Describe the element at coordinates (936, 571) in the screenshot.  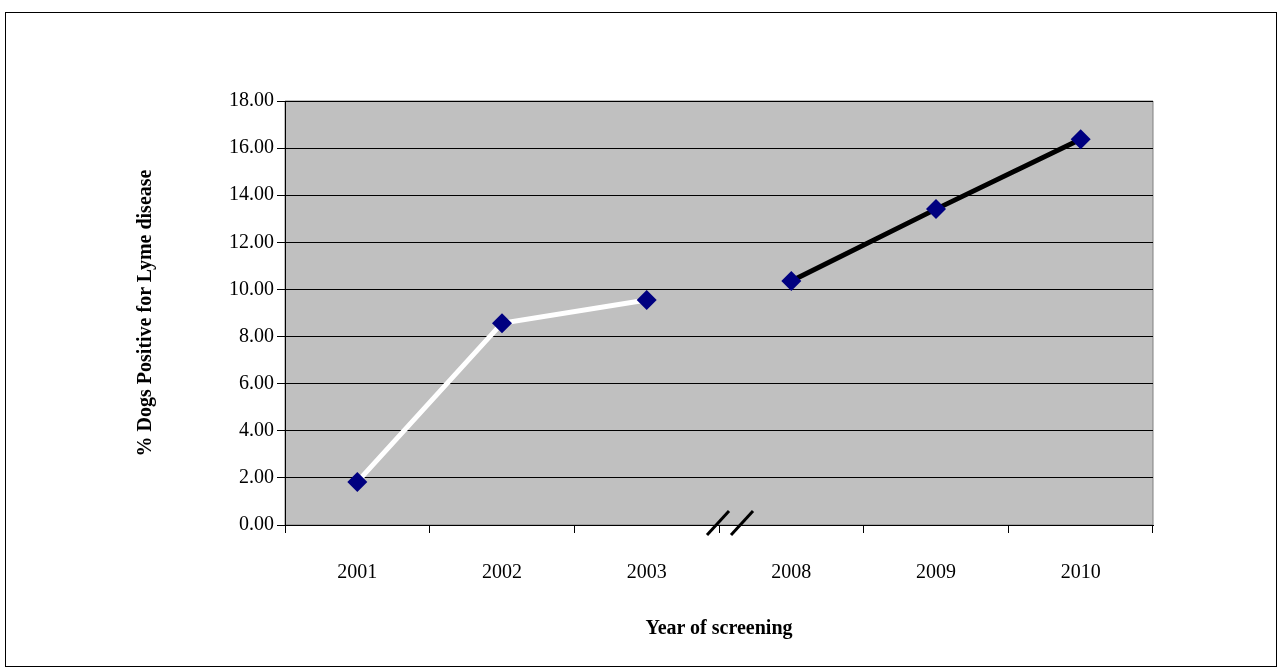
I see `x-tick-label: 2009` at that location.